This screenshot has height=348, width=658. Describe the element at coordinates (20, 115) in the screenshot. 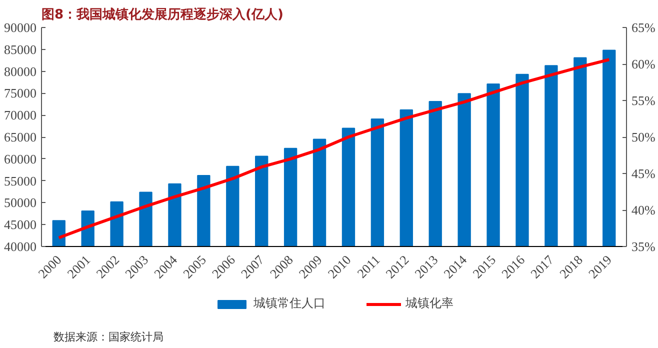

I see `y-tick-label: 70000` at that location.